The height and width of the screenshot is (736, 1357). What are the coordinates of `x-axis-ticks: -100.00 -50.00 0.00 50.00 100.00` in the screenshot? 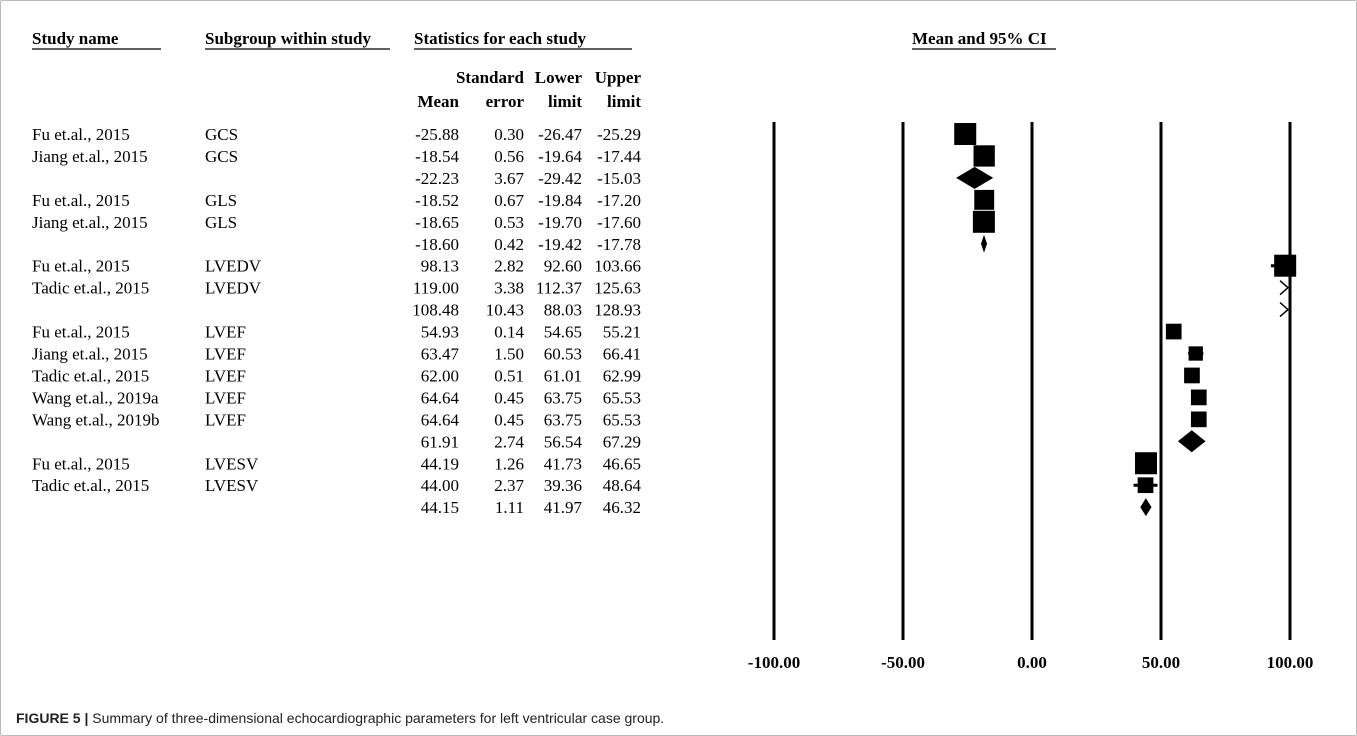 It's located at (1031, 662).